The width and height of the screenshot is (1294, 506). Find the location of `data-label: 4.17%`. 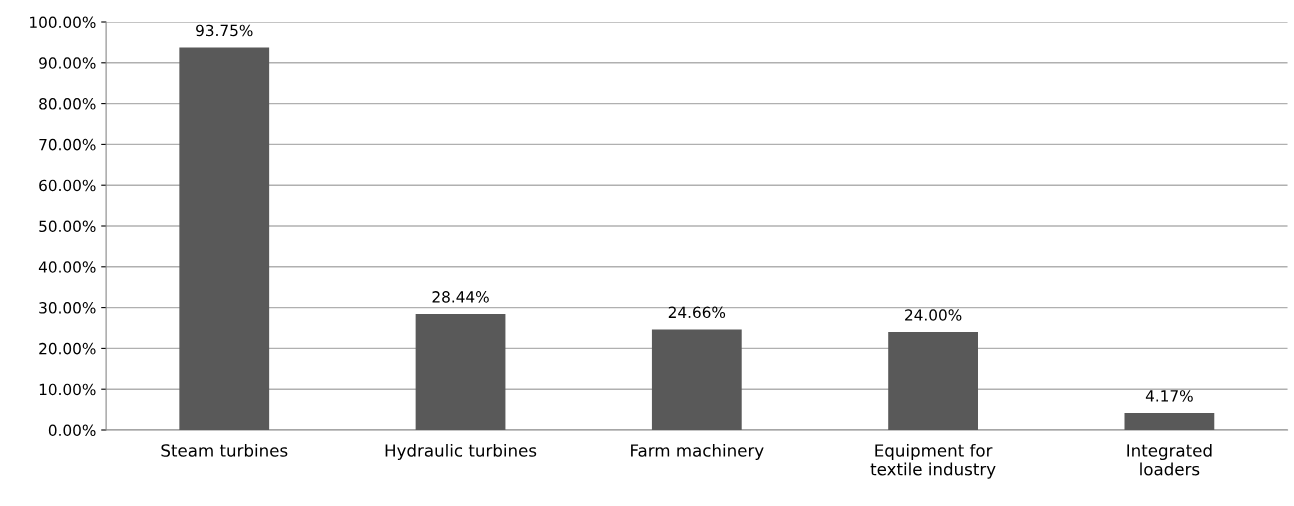

data-label: 4.17% is located at coordinates (1169, 396).